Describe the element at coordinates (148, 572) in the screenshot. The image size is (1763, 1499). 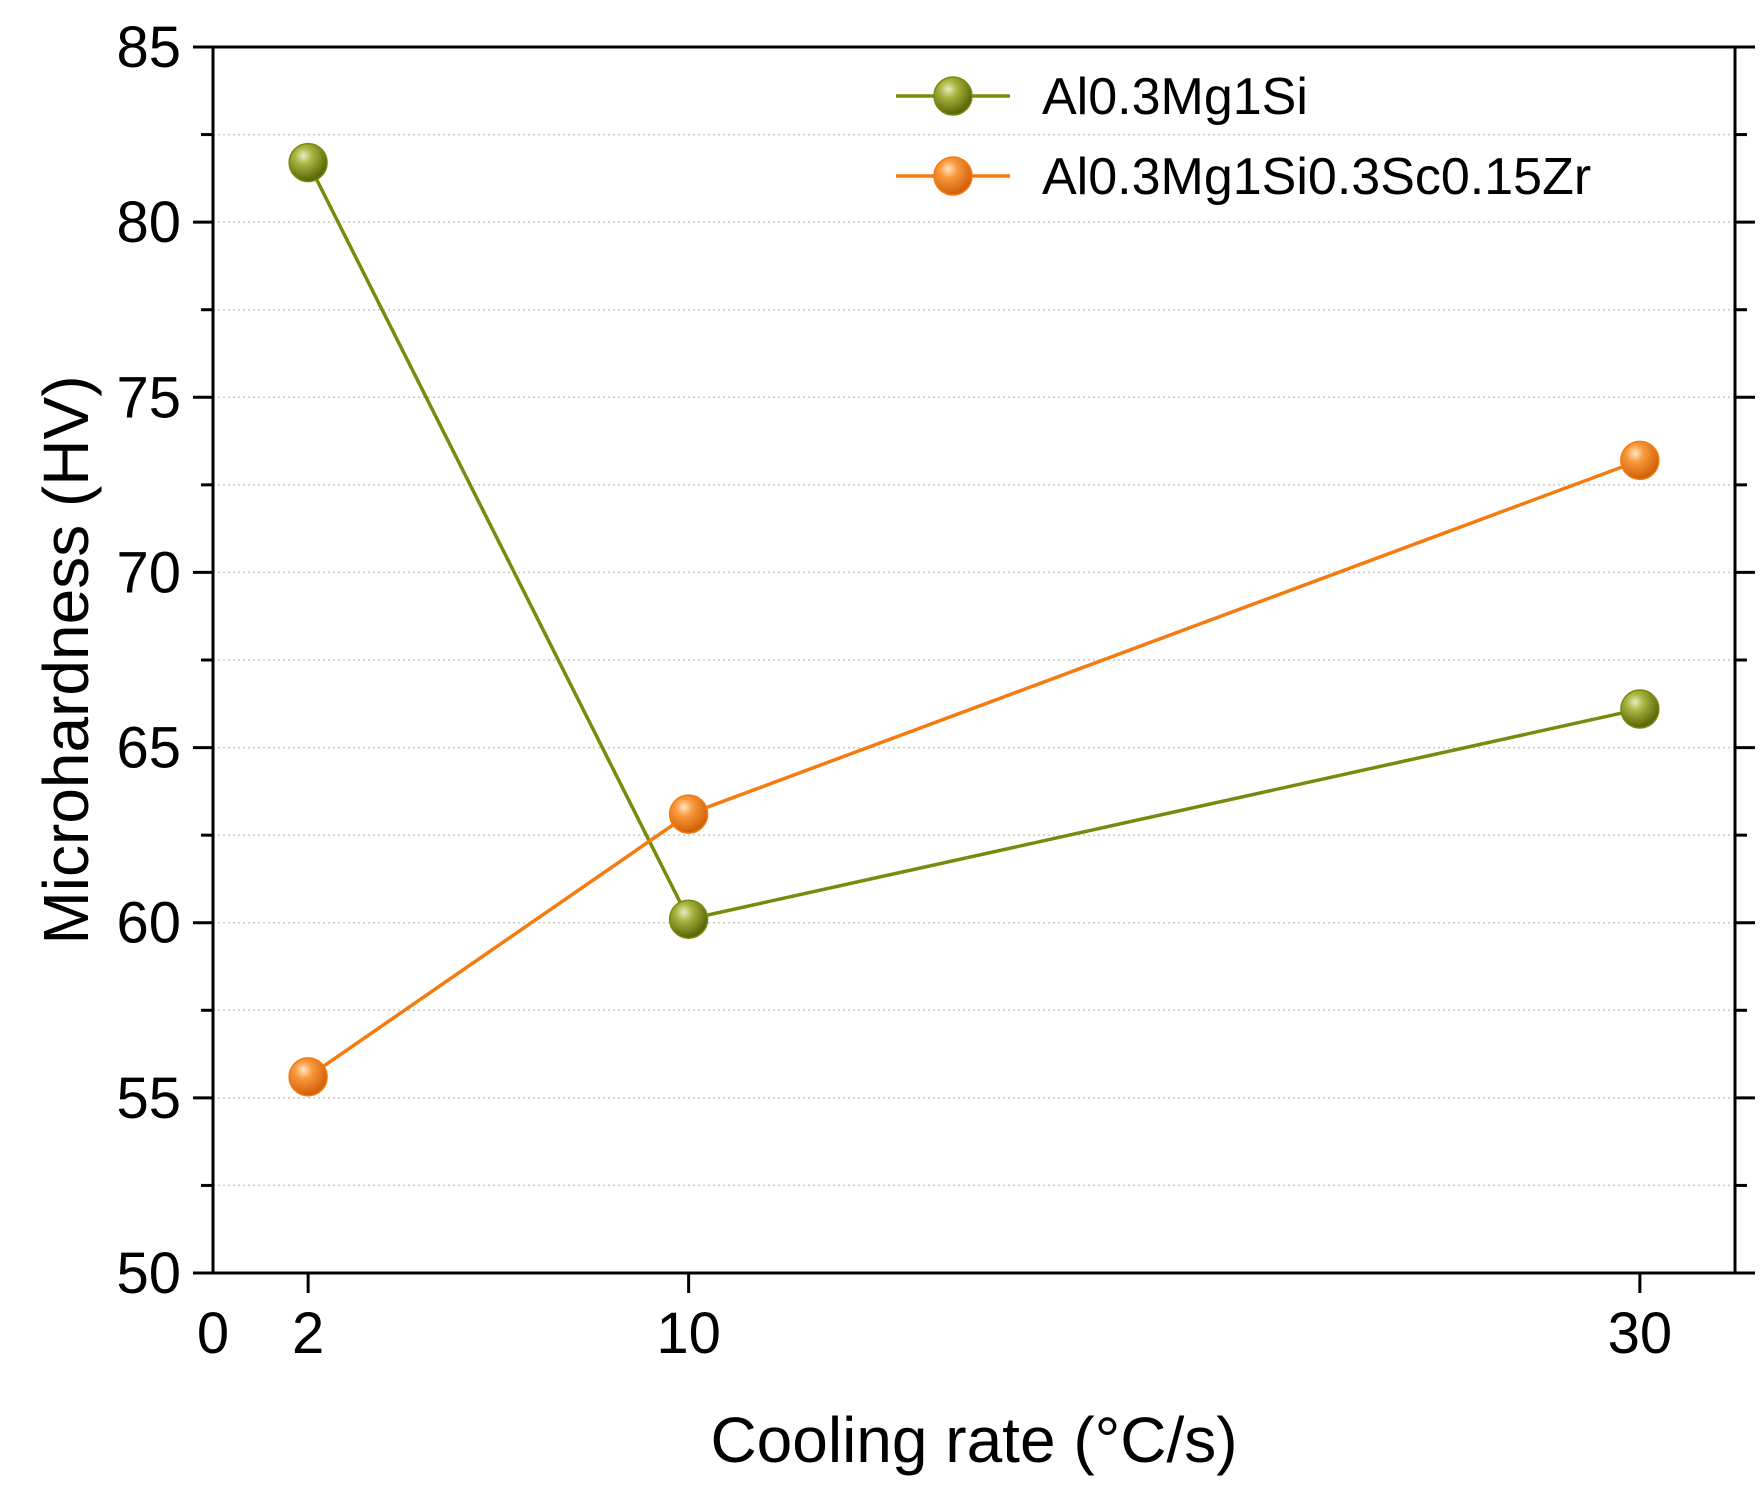
I see `y-tick-label: 70` at that location.